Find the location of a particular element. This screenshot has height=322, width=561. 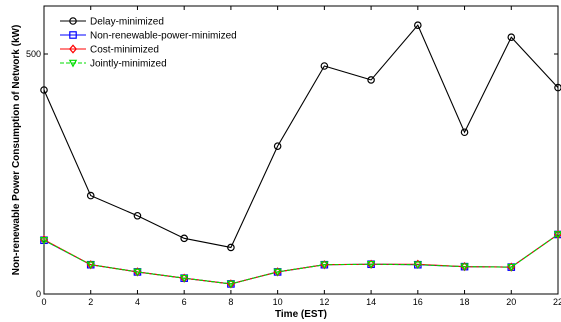

x-tick-label: 14 is located at coordinates (371, 302).